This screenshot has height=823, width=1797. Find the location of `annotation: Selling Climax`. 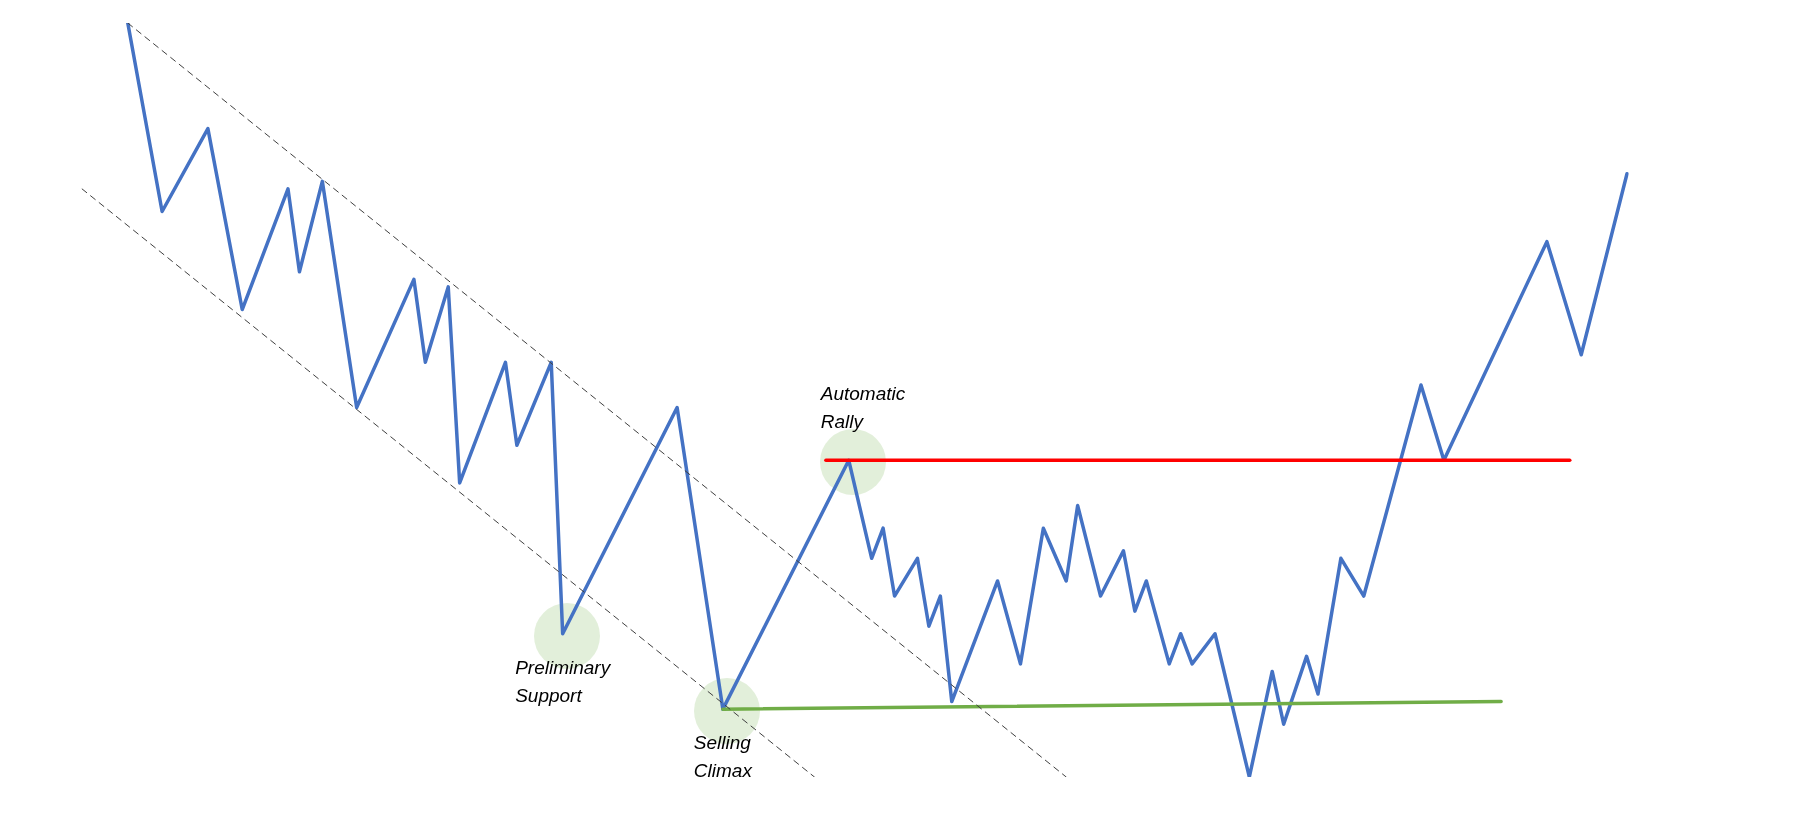

annotation: Selling Climax is located at coordinates (723, 757).